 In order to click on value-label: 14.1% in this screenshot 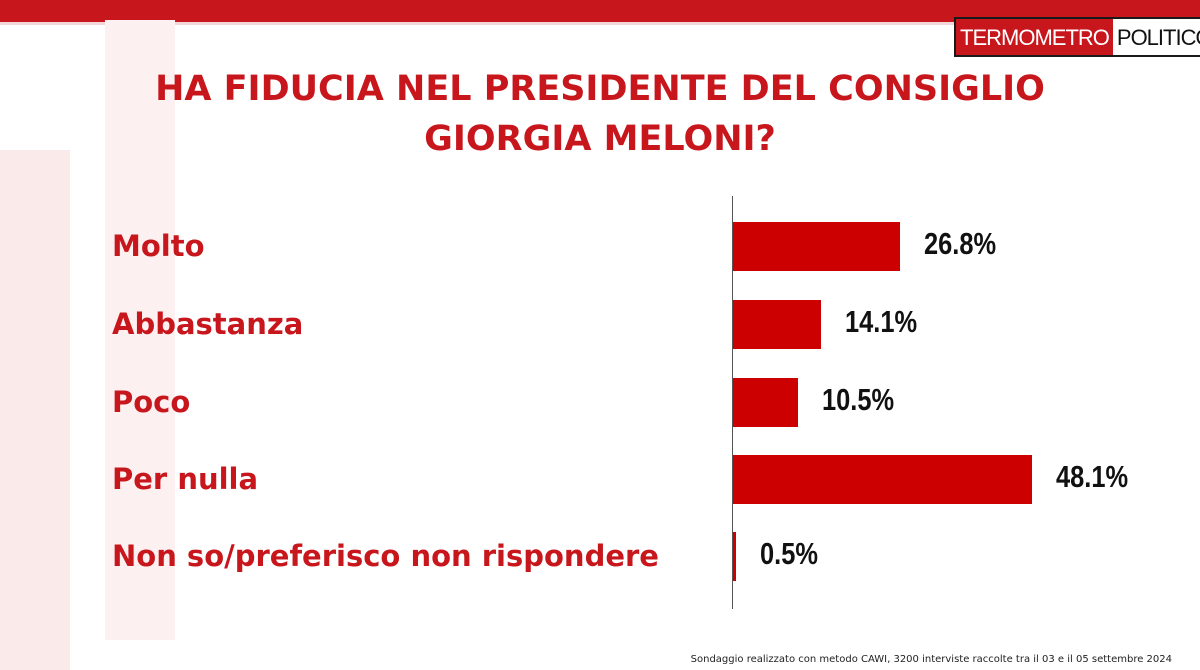, I will do `click(880, 321)`.